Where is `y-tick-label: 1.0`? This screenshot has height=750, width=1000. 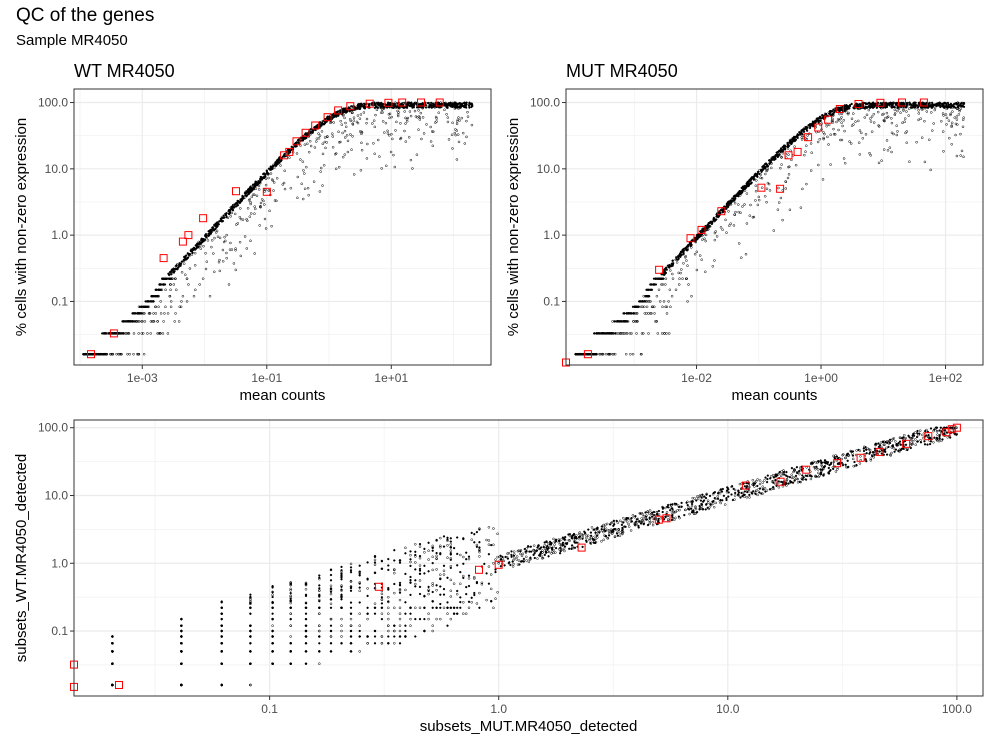
y-tick-label: 1.0 is located at coordinates (59, 235).